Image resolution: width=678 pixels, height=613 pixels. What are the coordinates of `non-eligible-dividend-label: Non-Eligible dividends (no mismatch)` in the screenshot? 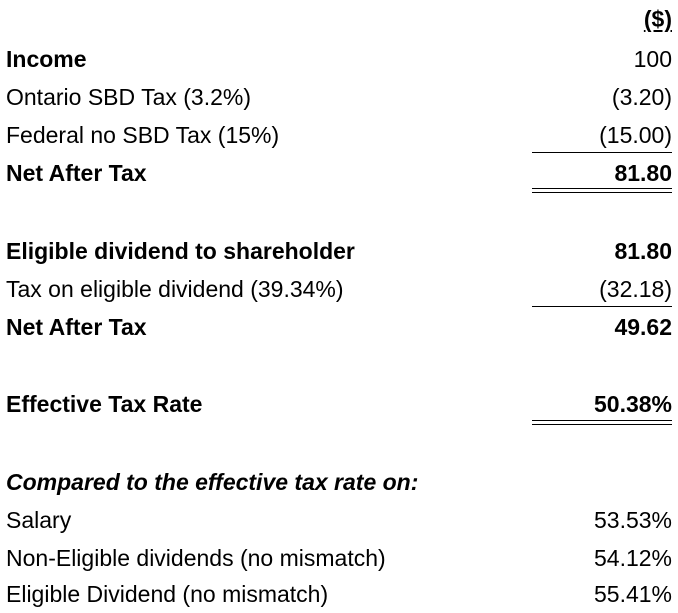 It's located at (196, 558).